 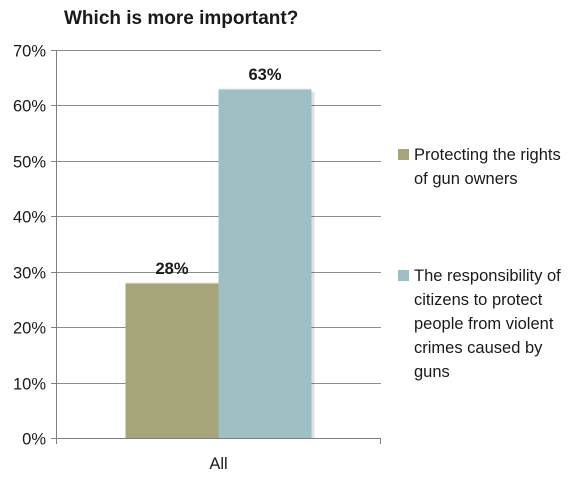 What do you see at coordinates (29, 163) in the screenshot?
I see `y-tick-label: 50%` at bounding box center [29, 163].